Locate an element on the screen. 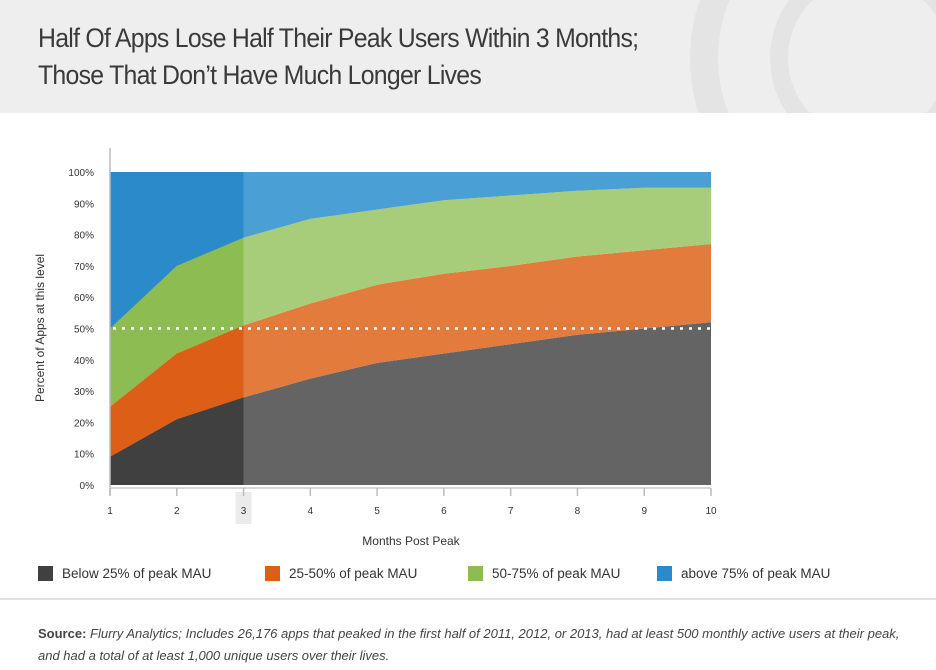 The width and height of the screenshot is (936, 670). legend-item-below-25: Below 25% of peak MAU is located at coordinates (124, 573).